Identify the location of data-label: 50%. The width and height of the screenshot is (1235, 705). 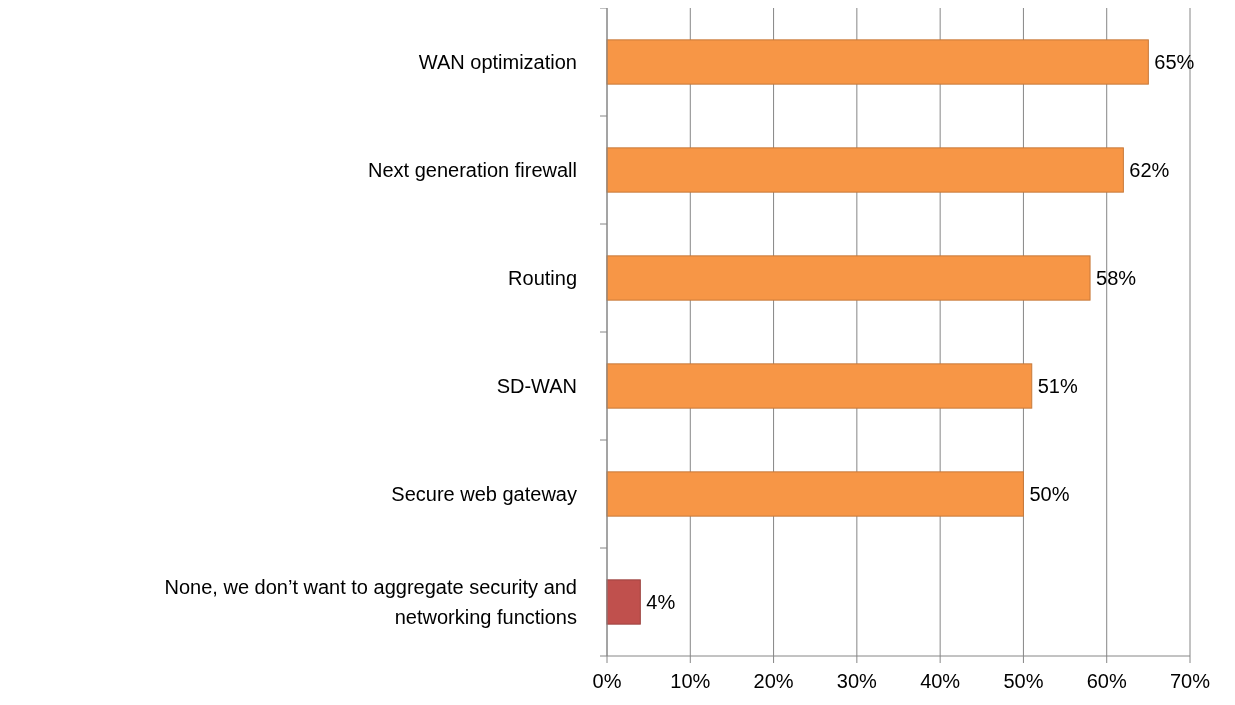
(1049, 494).